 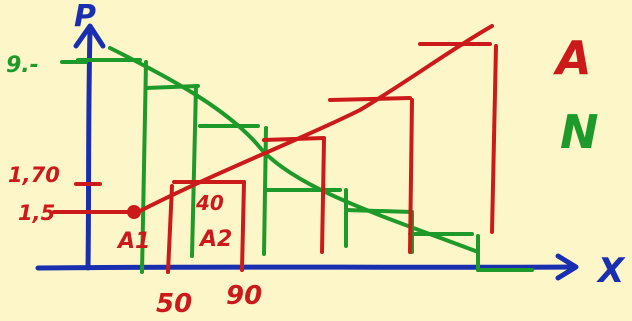 I want to click on y-tick-label-170: 1,70, so click(x=34, y=175).